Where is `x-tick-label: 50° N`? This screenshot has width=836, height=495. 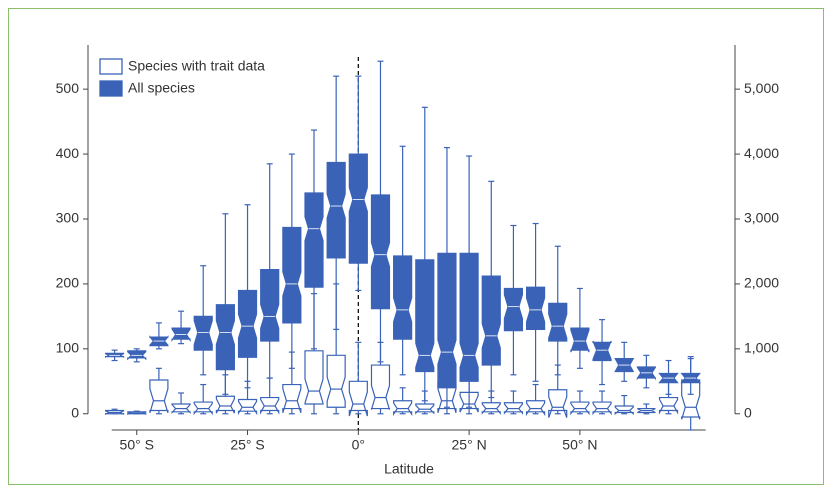
x-tick-label: 50° N is located at coordinates (579, 445).